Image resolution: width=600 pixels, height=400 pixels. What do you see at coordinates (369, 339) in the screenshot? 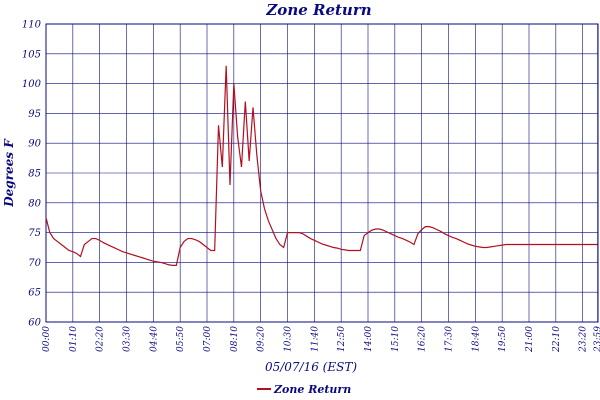
I see `x-tick-label: 14:00` at bounding box center [369, 339].